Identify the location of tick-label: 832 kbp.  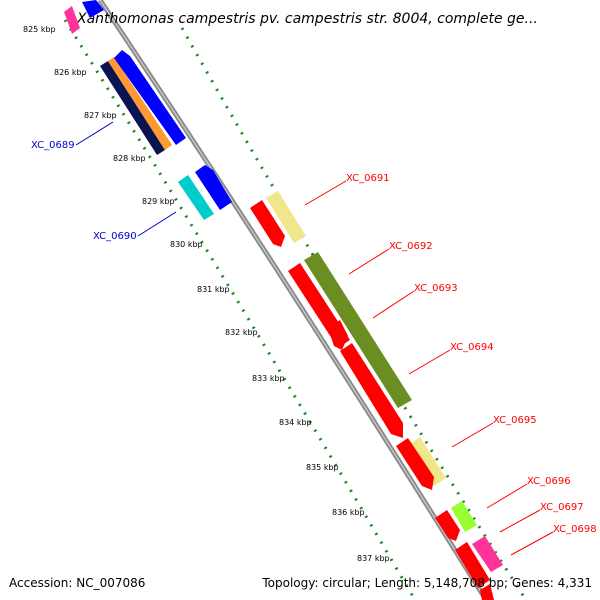
(241, 332).